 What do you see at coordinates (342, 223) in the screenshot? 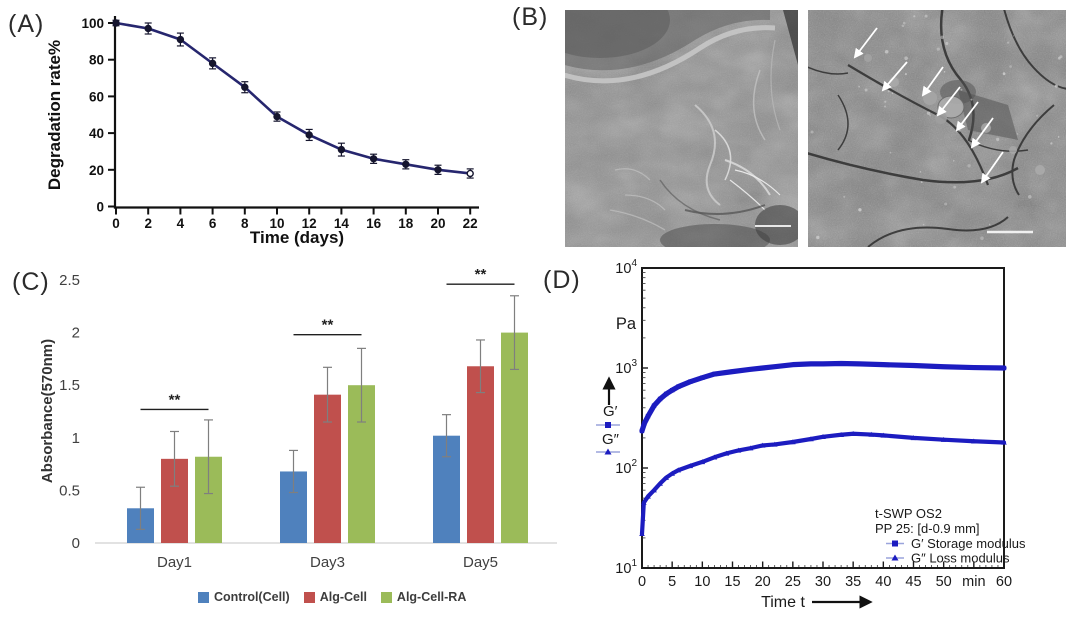
I see `svg-text: 14` at bounding box center [342, 223].